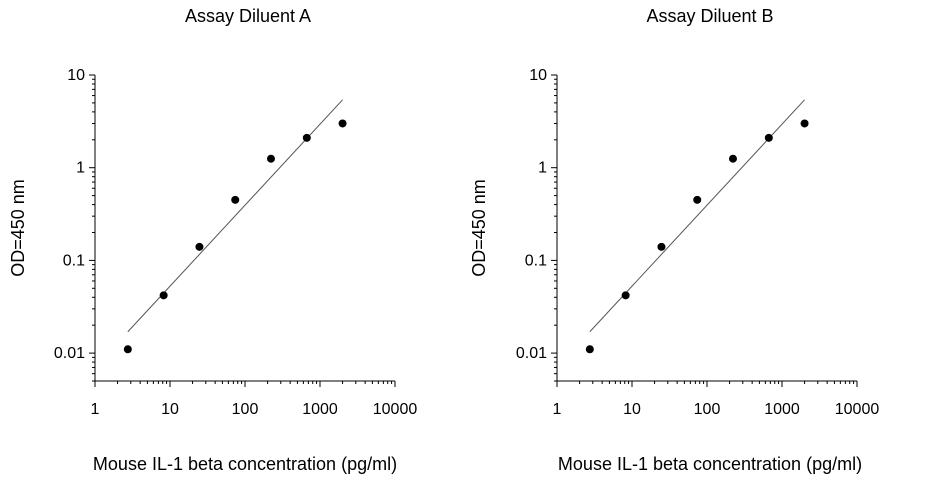 Image resolution: width=926 pixels, height=480 pixels. I want to click on chart-1-x-tick-label: 1000, so click(782, 409).